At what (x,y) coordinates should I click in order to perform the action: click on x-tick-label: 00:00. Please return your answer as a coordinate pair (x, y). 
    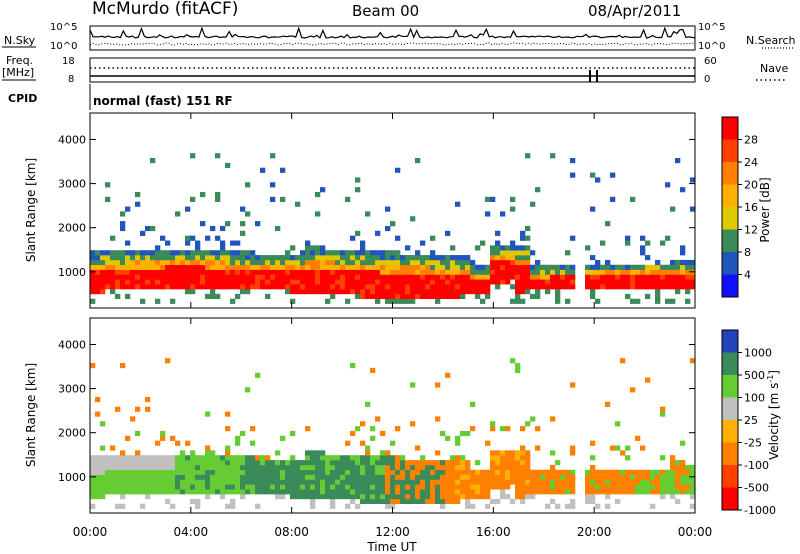
    Looking at the image, I should click on (695, 532).